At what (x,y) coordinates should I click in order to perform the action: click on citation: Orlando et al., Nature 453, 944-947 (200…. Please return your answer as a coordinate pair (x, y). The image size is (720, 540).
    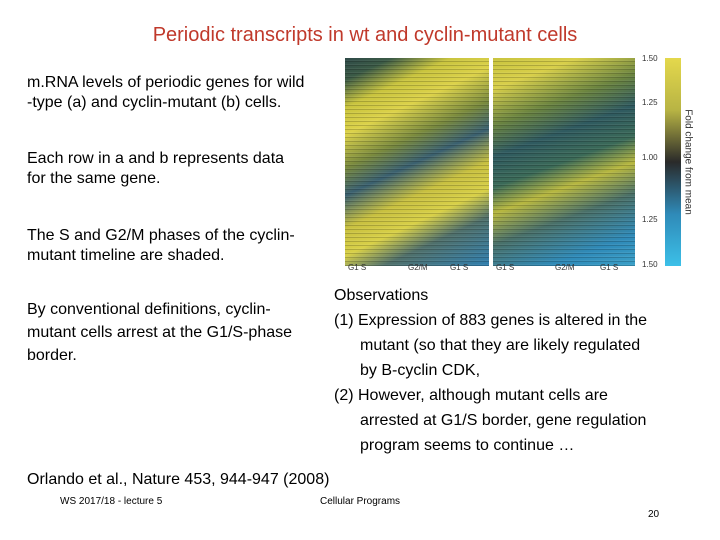
    Looking at the image, I should click on (178, 479).